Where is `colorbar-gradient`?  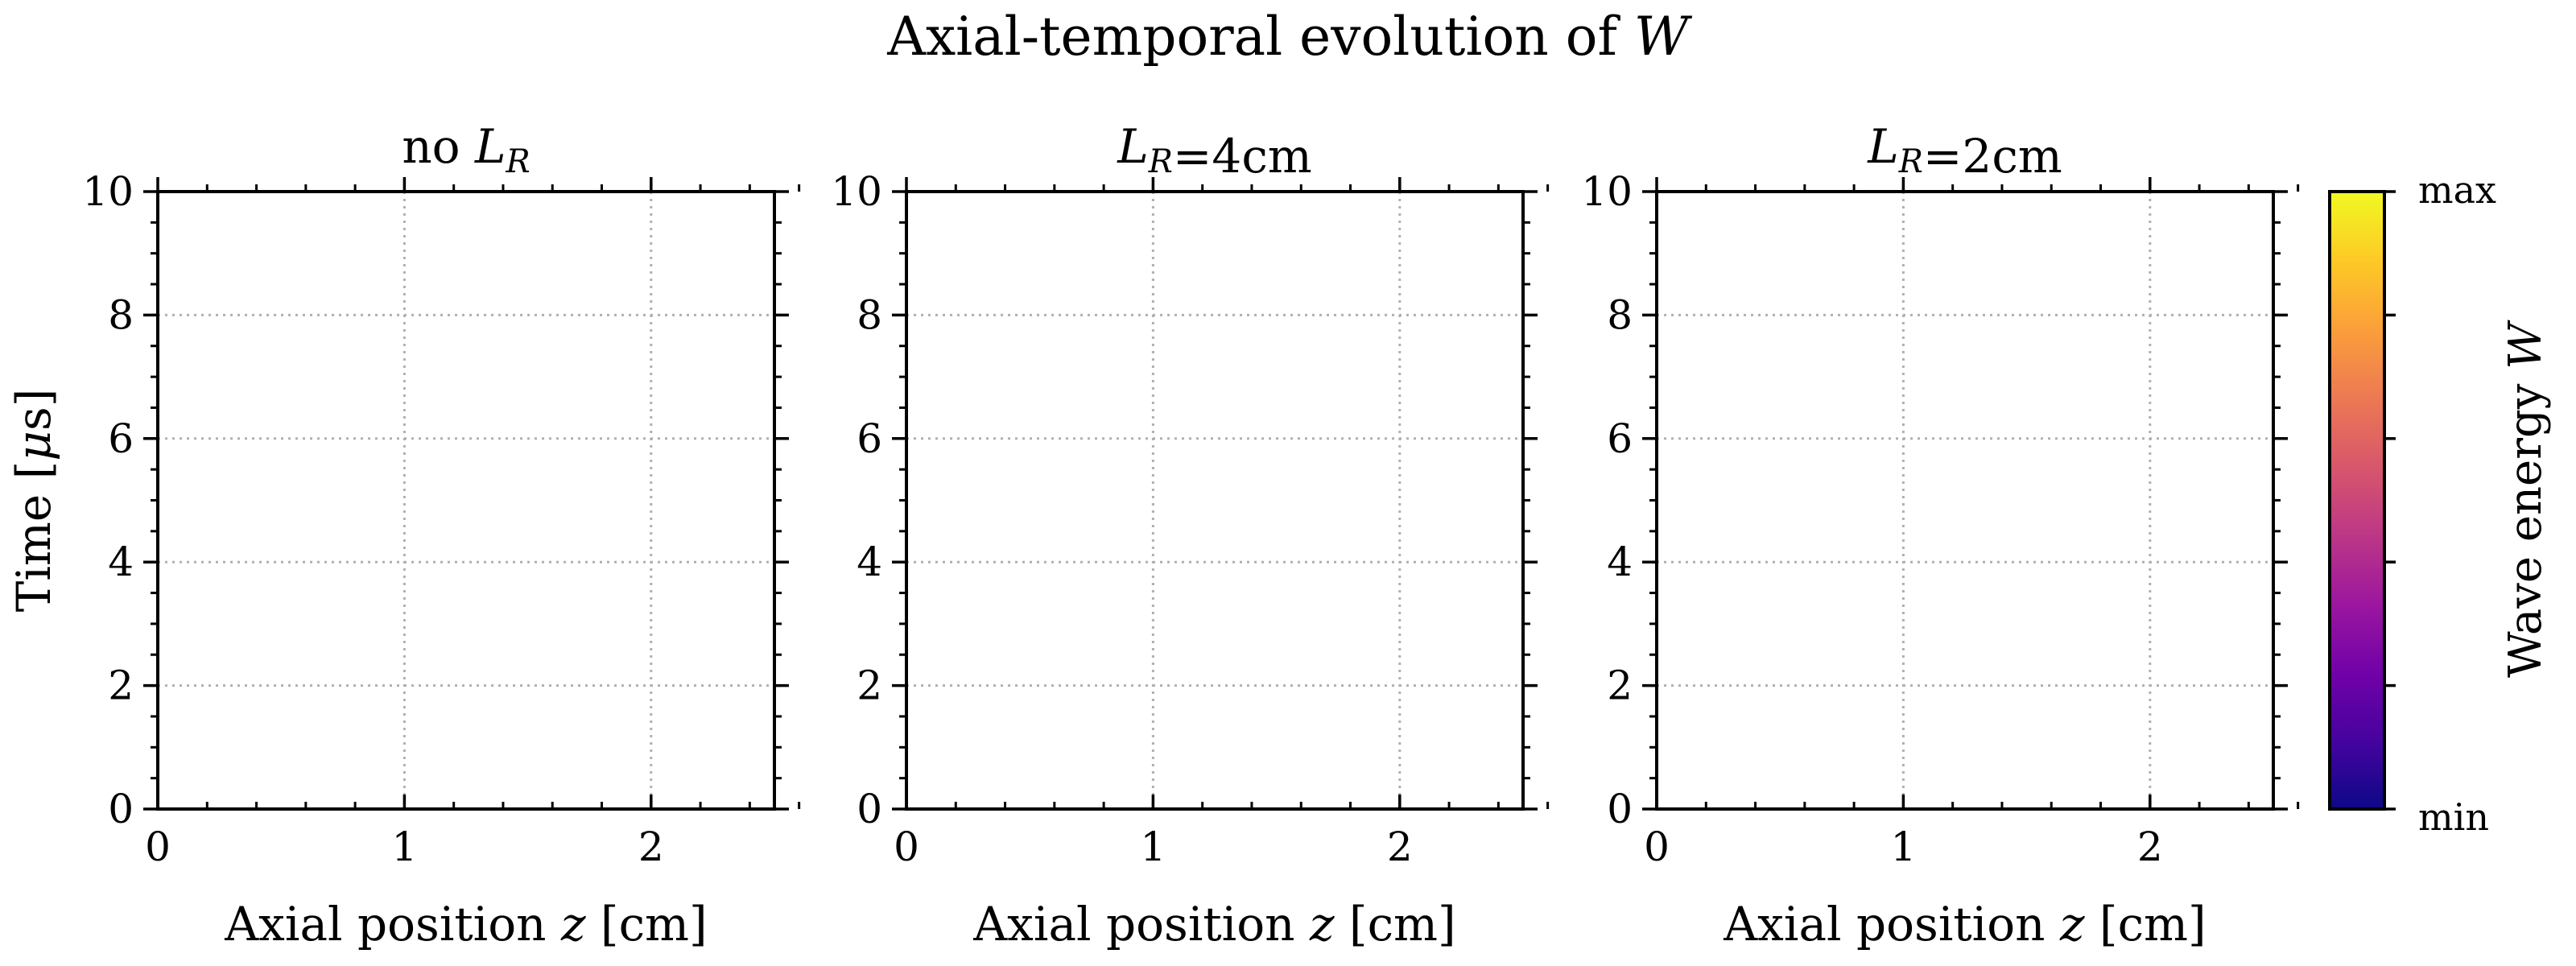
colorbar-gradient is located at coordinates (2357, 500).